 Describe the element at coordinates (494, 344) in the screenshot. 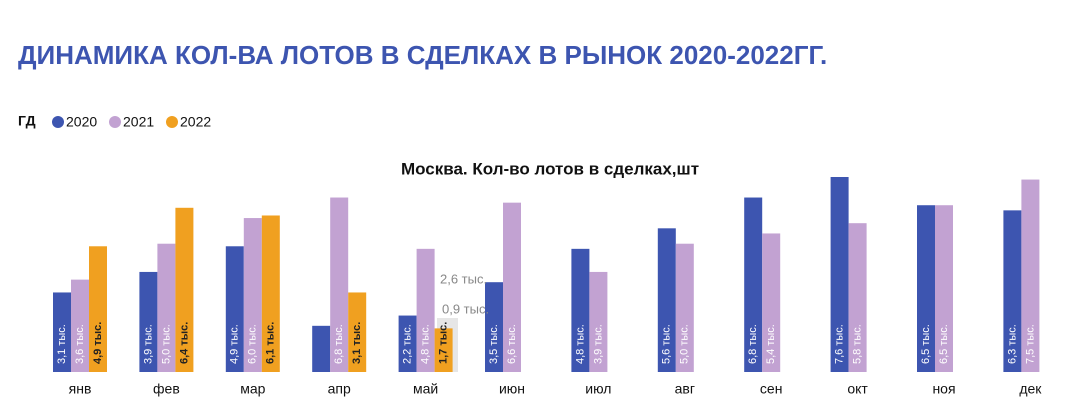

I see `value-label: 3,5 тыс.` at that location.